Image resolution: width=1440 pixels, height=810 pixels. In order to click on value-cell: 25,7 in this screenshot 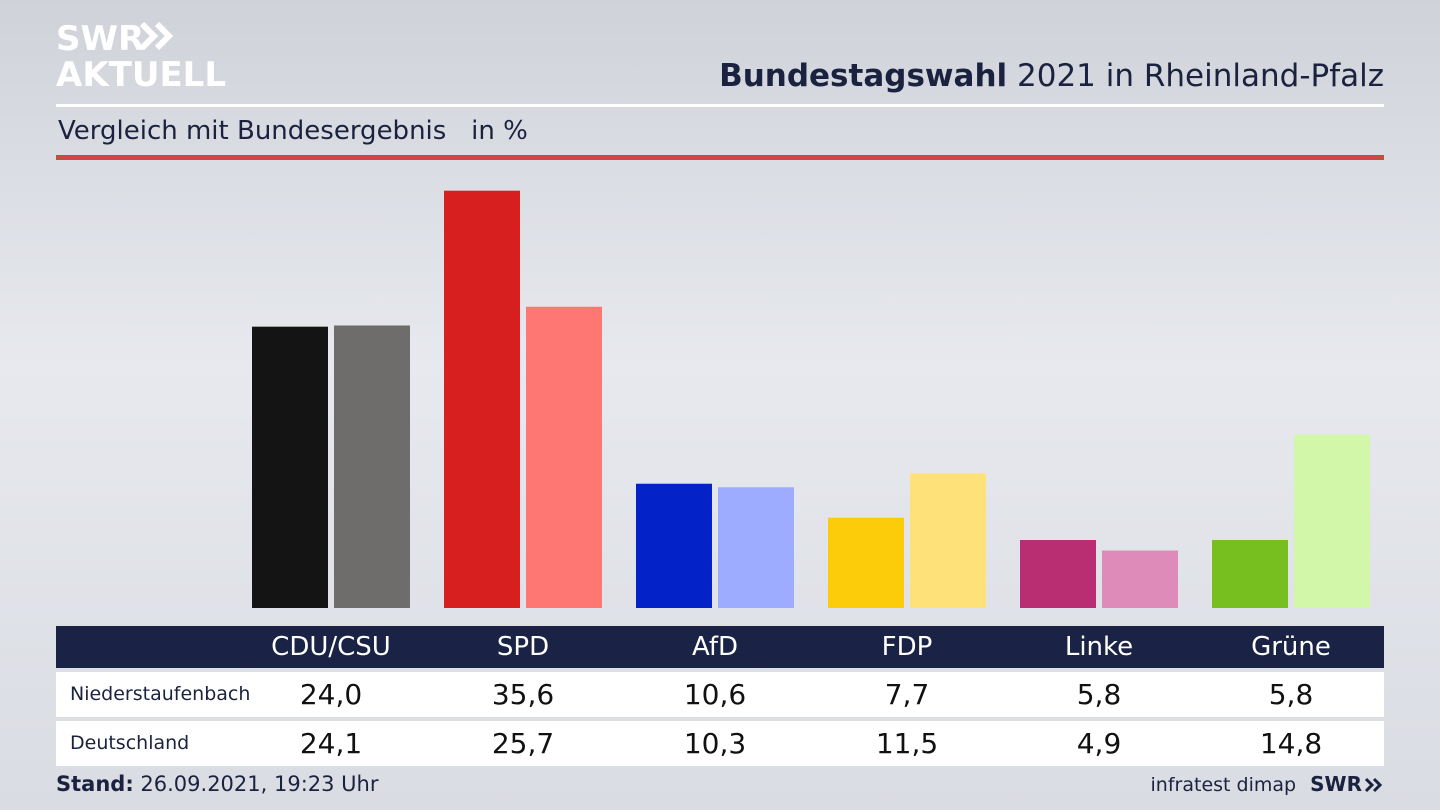, I will do `click(523, 743)`.